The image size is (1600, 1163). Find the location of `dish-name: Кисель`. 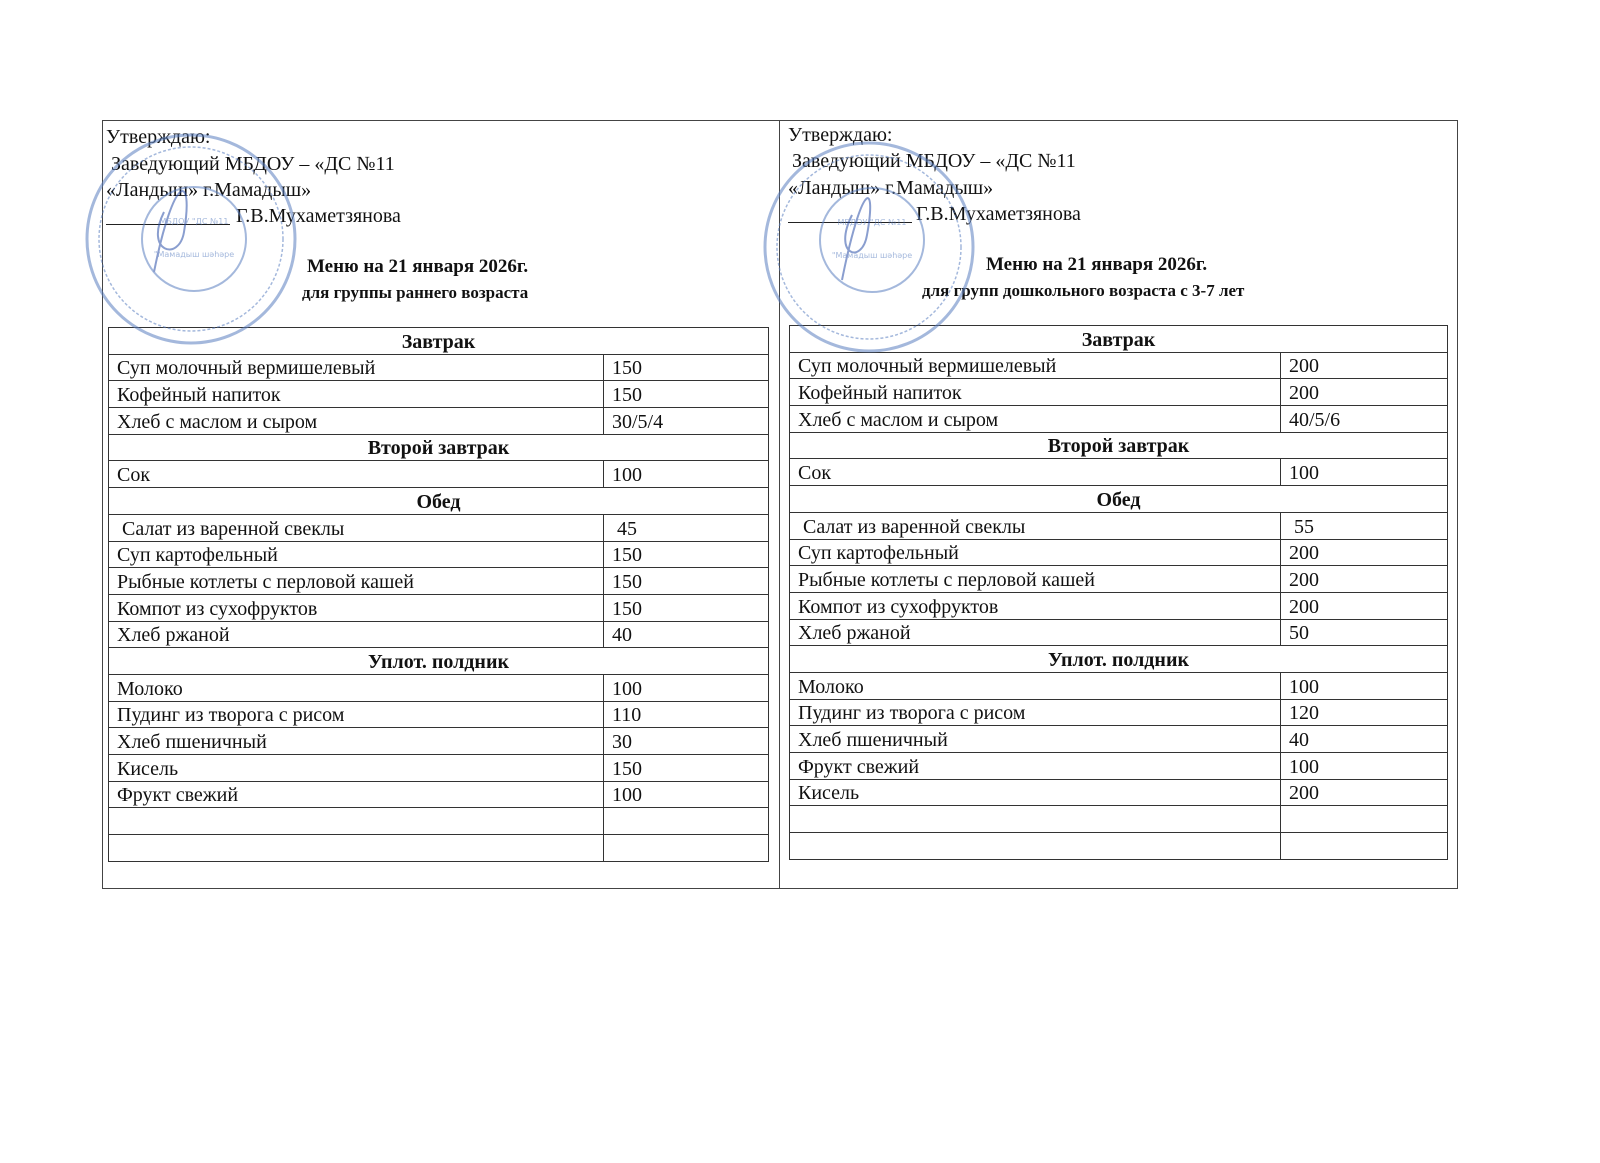

dish-name: Кисель is located at coordinates (1035, 792).